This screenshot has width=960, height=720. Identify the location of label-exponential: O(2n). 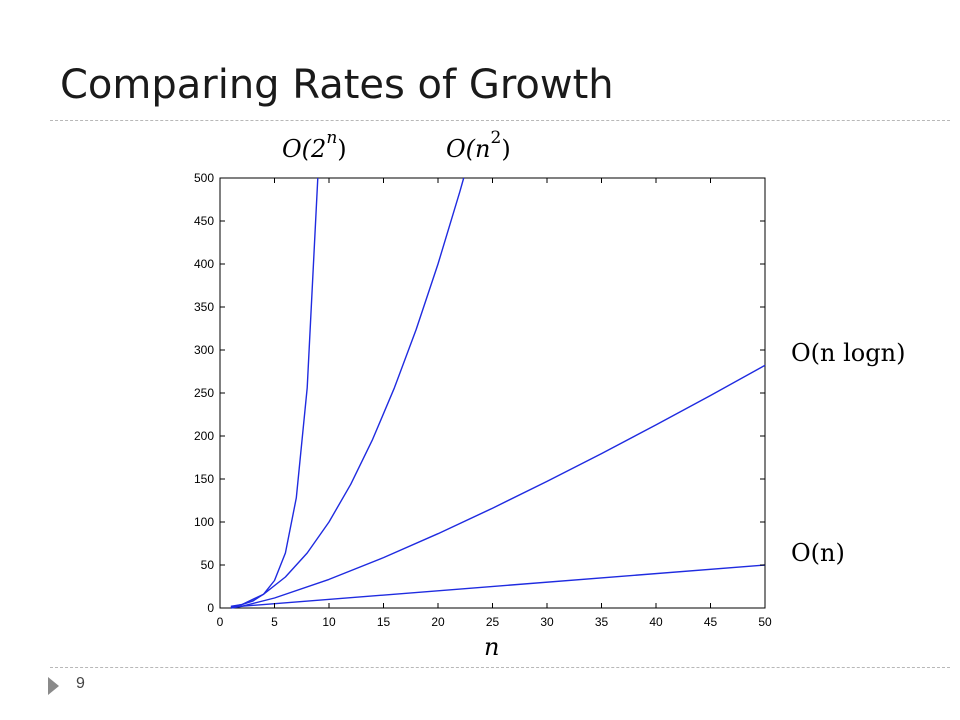
(314, 146).